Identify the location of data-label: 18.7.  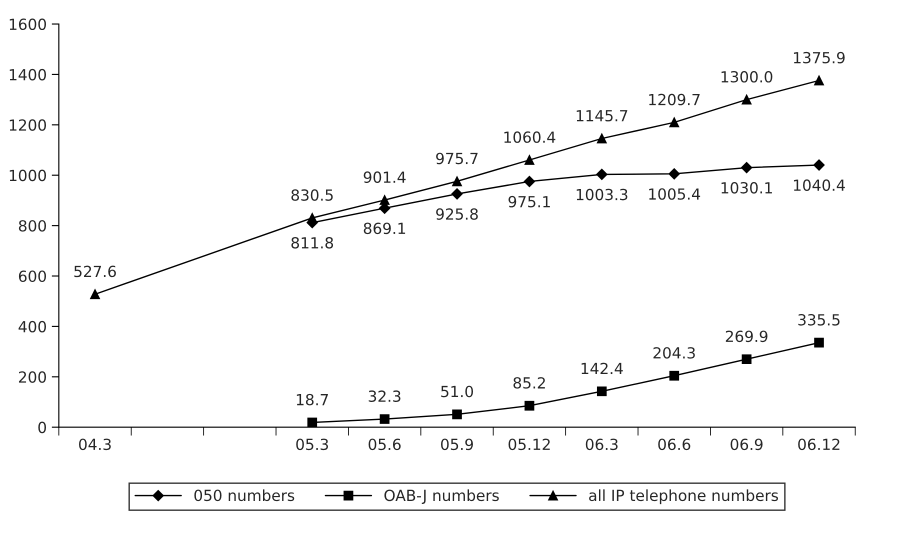
(312, 400).